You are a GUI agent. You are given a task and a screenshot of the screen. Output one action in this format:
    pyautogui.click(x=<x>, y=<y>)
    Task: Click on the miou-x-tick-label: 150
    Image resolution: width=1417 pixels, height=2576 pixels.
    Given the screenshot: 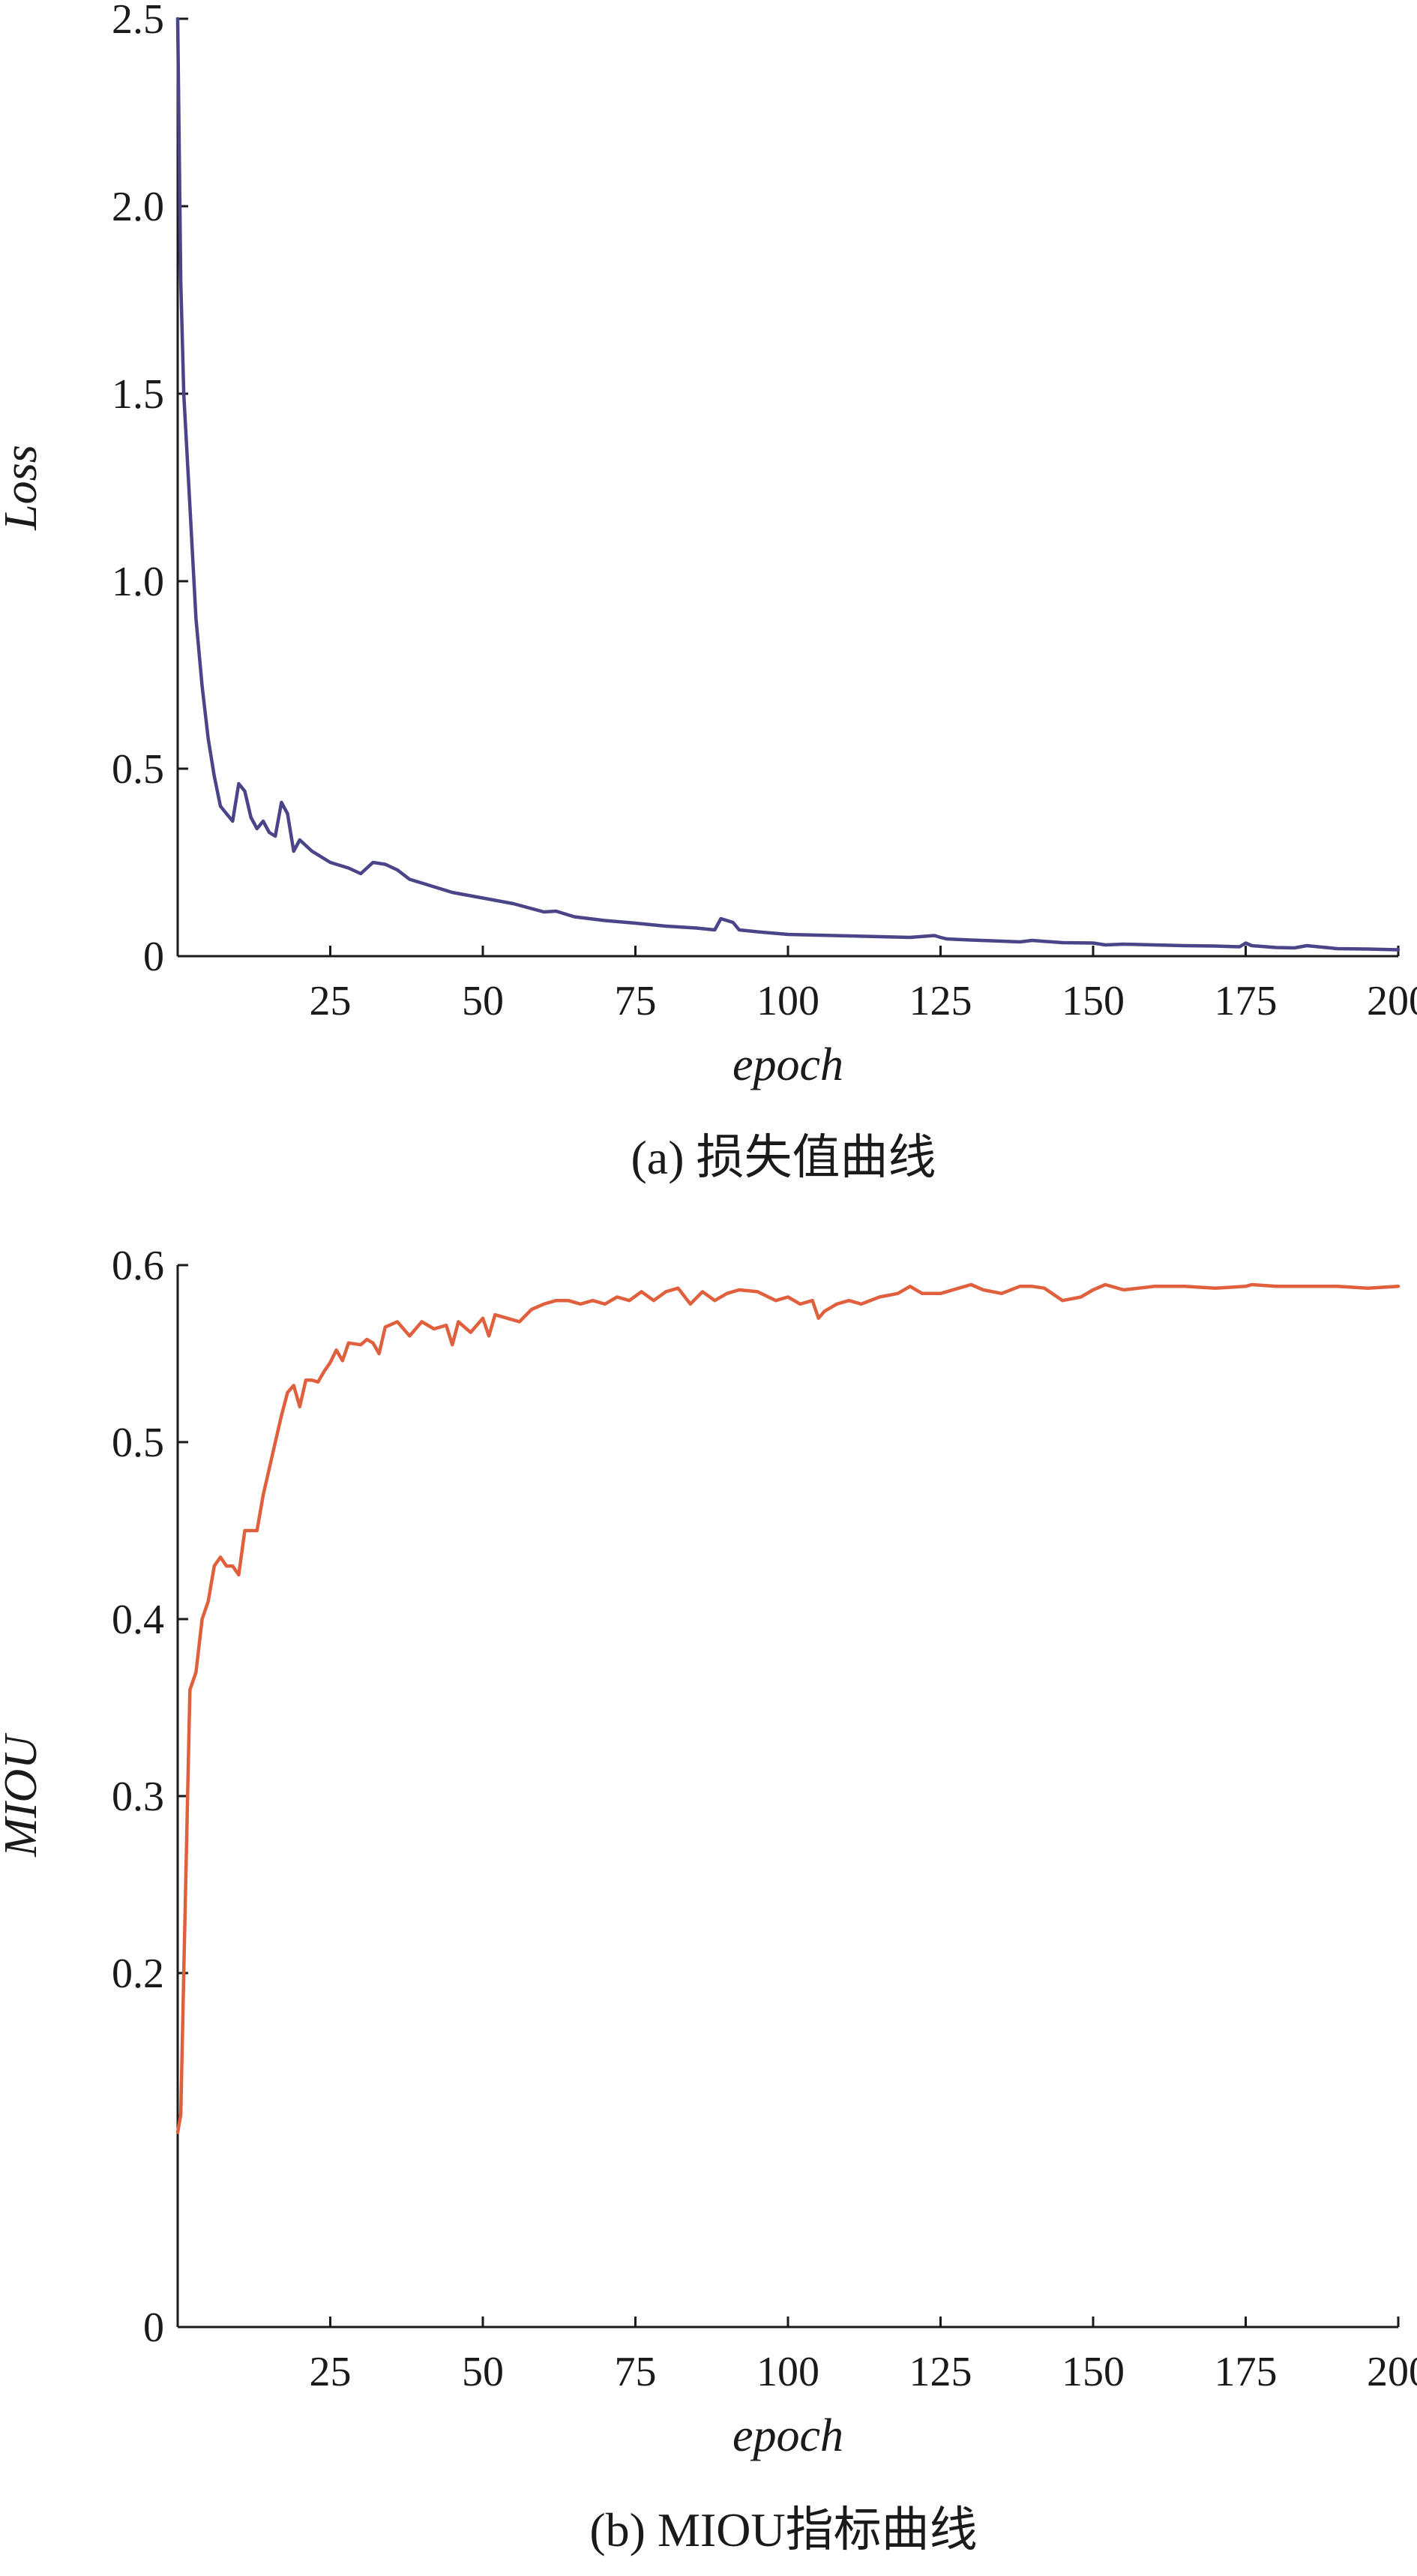 What is the action you would take?
    pyautogui.click(x=1093, y=2372)
    